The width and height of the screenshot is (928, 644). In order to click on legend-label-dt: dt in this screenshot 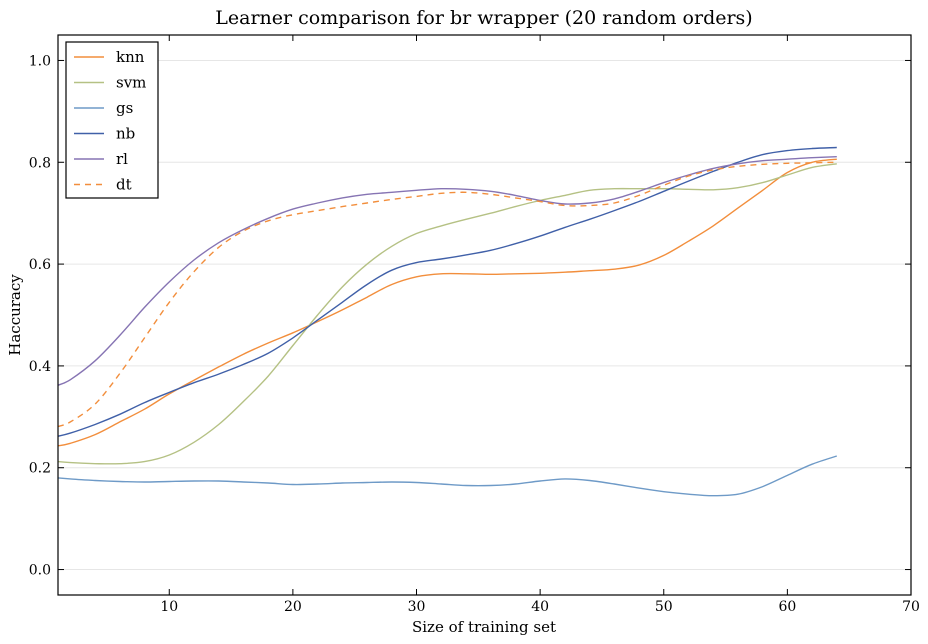, I will do `click(124, 185)`.